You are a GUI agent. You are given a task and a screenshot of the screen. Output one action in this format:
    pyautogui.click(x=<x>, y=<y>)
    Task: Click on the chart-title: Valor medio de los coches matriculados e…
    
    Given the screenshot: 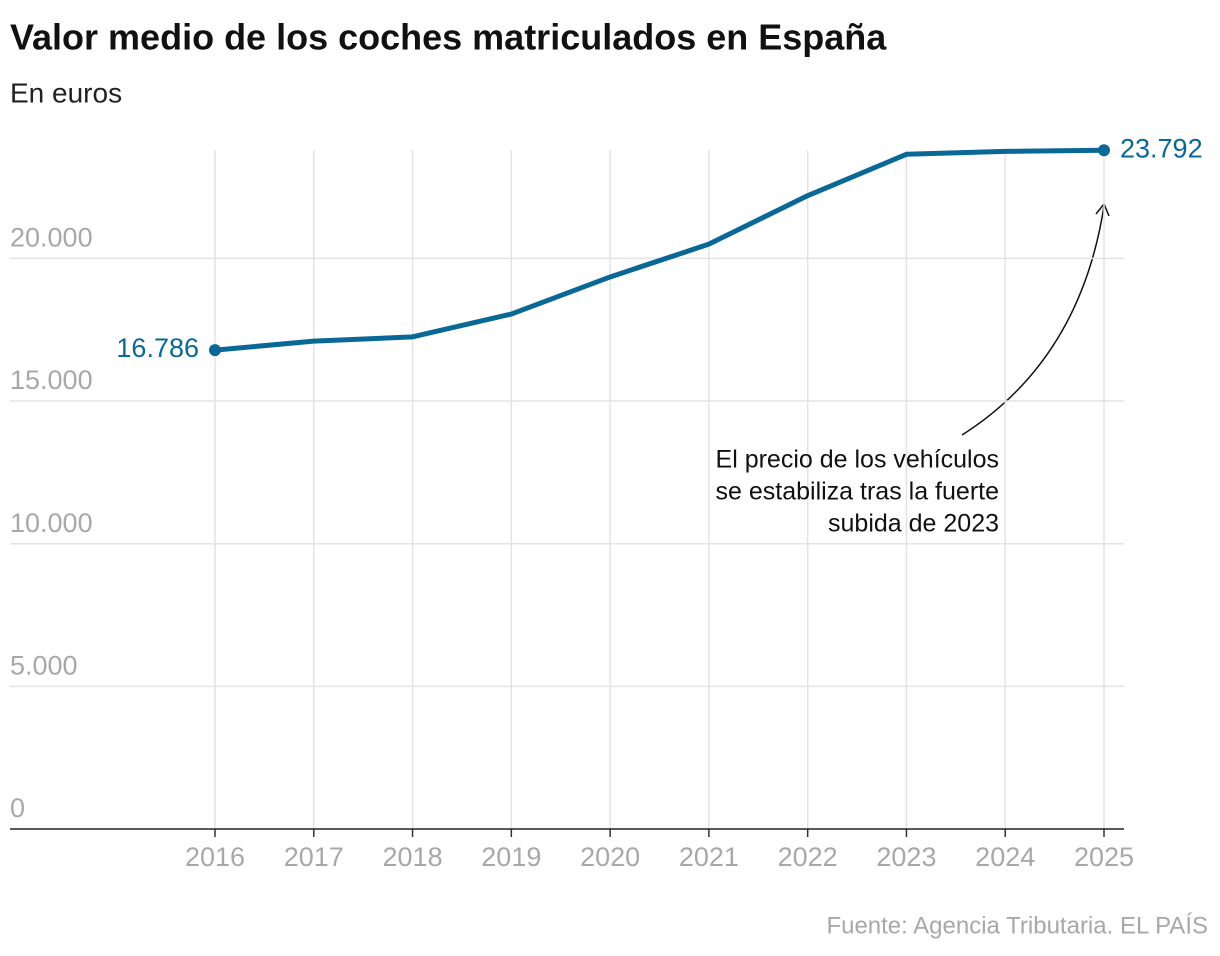 What is the action you would take?
    pyautogui.click(x=448, y=37)
    